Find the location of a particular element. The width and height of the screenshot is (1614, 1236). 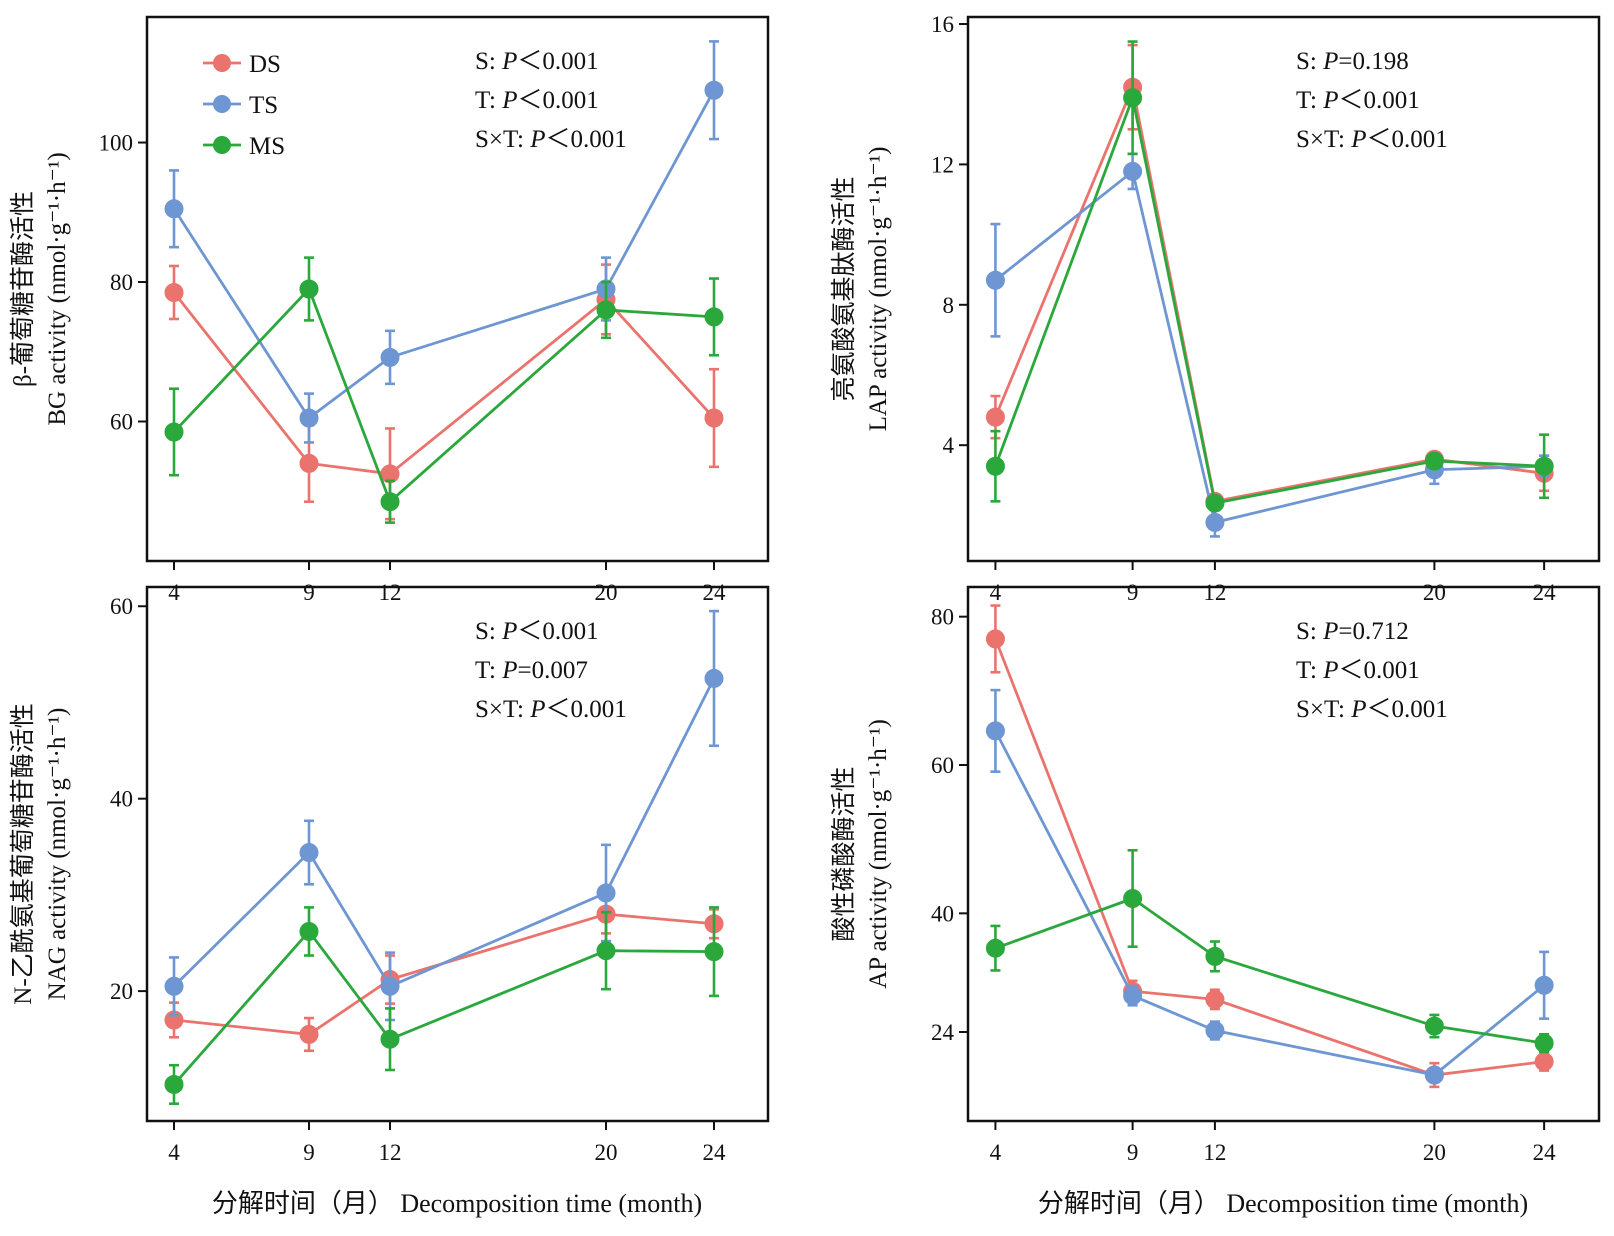

y-axis-label-en: AP activity (nmol·g⁻¹·h⁻¹) is located at coordinates (878, 854).